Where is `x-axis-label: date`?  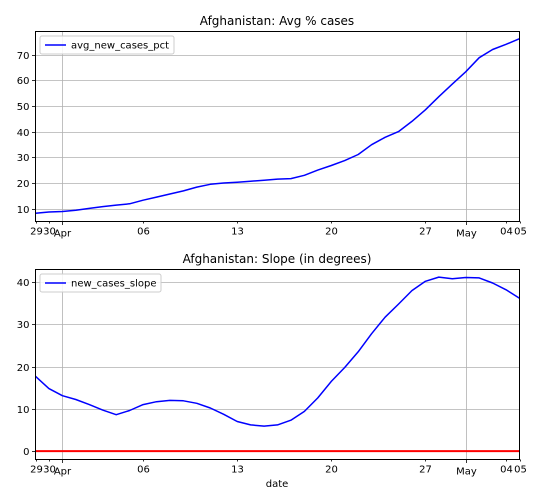 x-axis-label: date is located at coordinates (277, 484).